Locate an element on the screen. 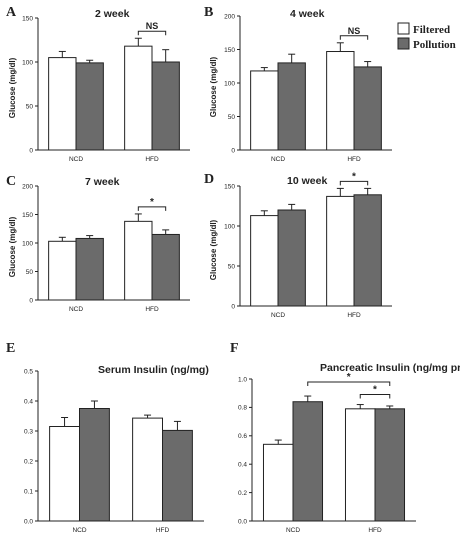 This screenshot has height=541, width=460. chart-title: 10 week is located at coordinates (307, 181).